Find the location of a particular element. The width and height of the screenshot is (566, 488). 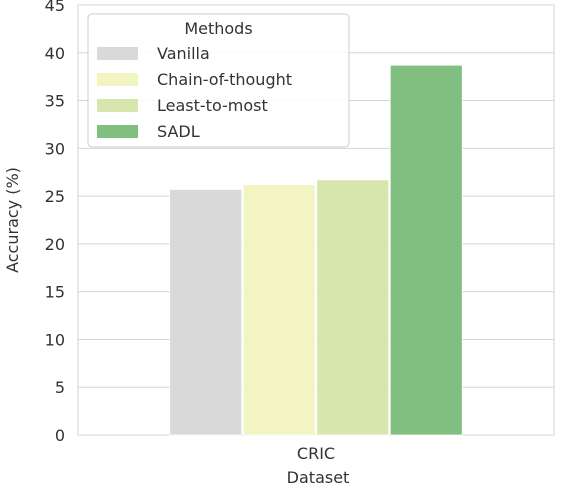

y-tick-label: 30 is located at coordinates (55, 148).